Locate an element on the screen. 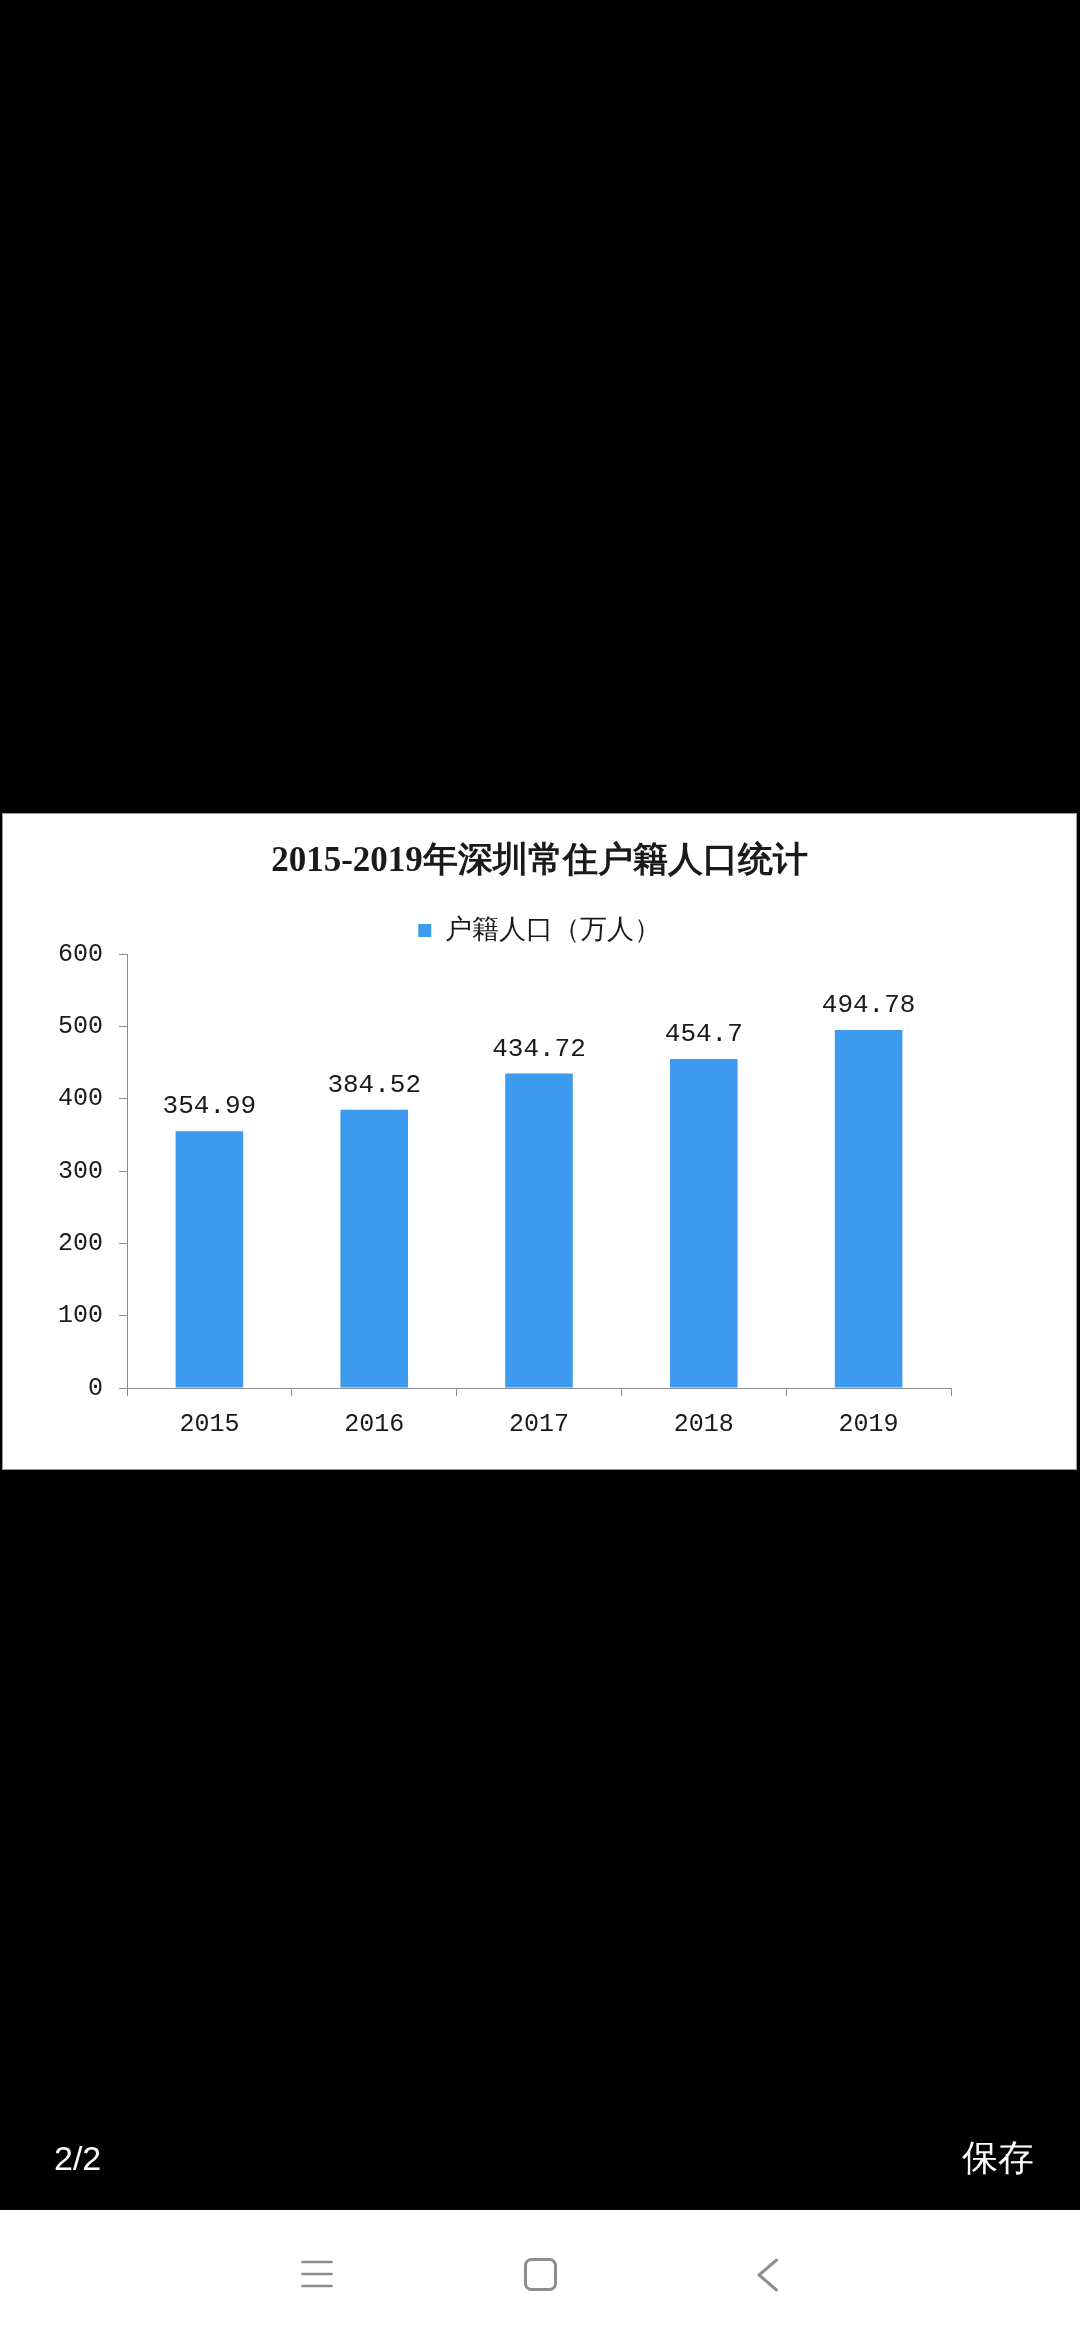 This screenshot has height=2340, width=1080. text: 2/2 is located at coordinates (78, 2158).